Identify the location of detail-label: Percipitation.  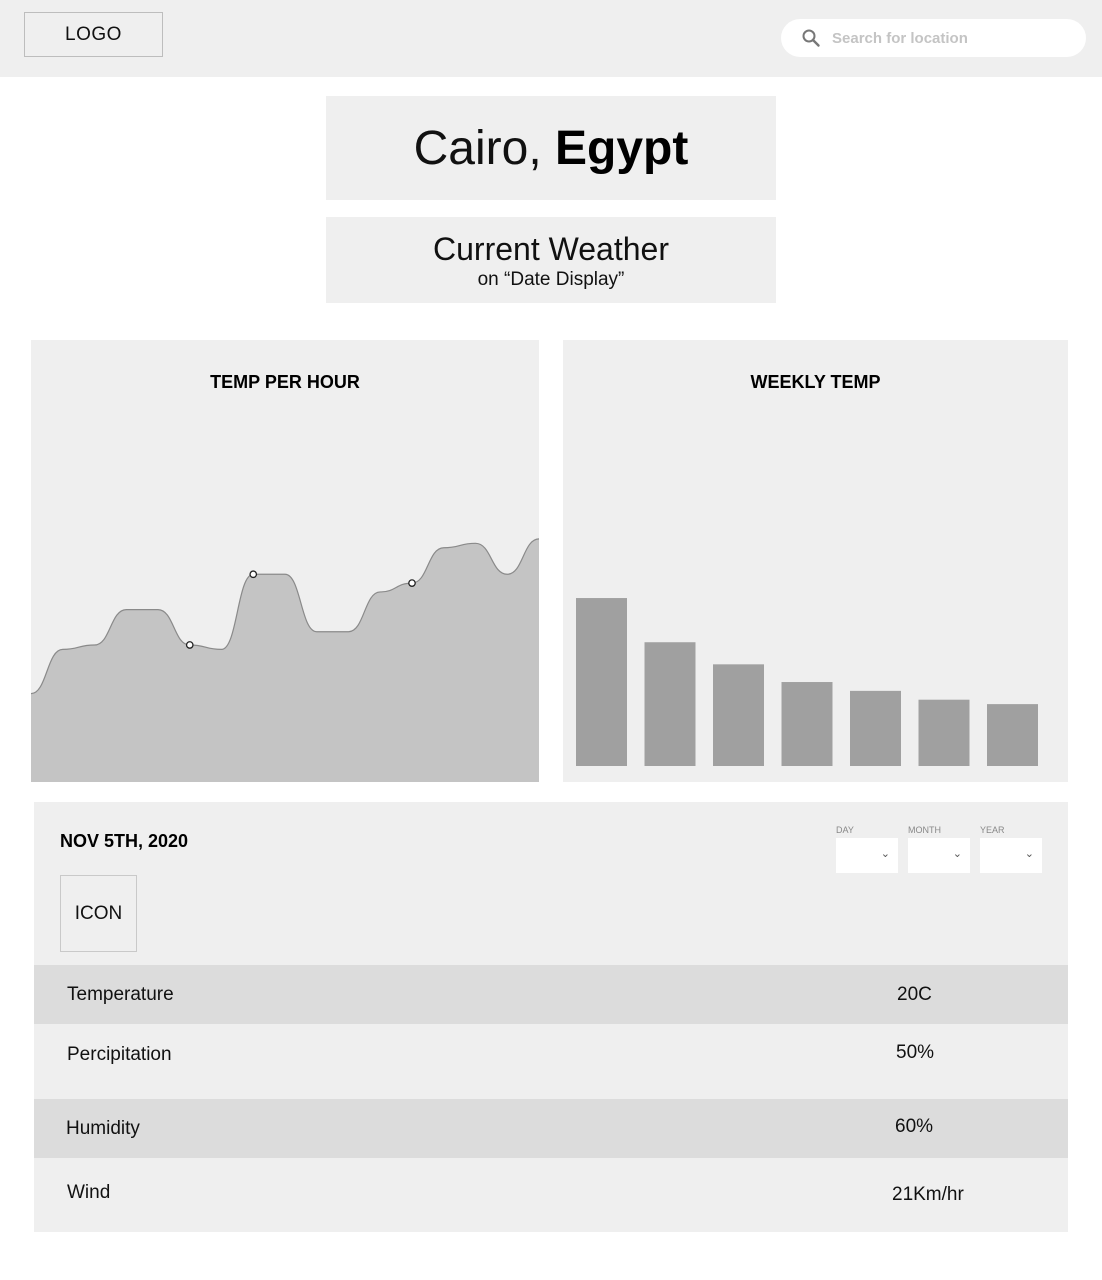
(119, 1054).